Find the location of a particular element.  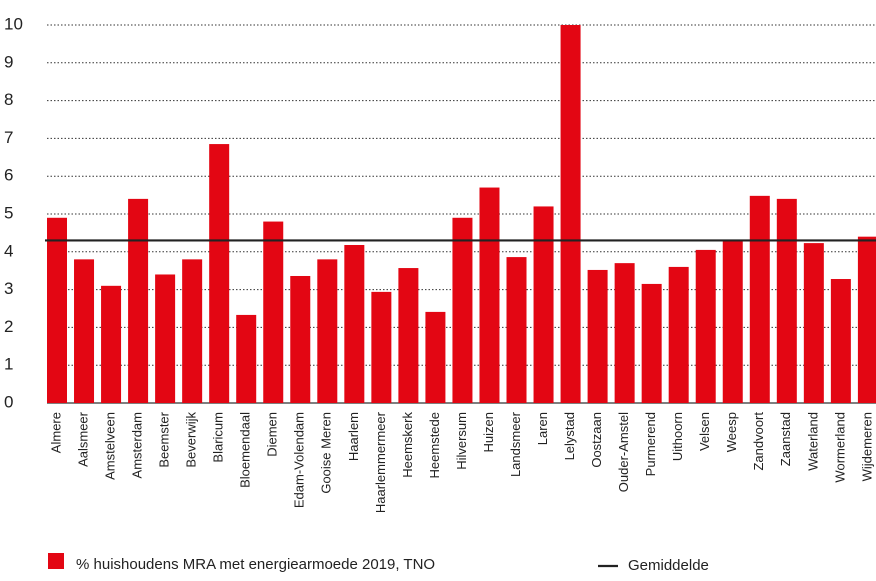

x-tick-label: Purmerend is located at coordinates (650, 444).